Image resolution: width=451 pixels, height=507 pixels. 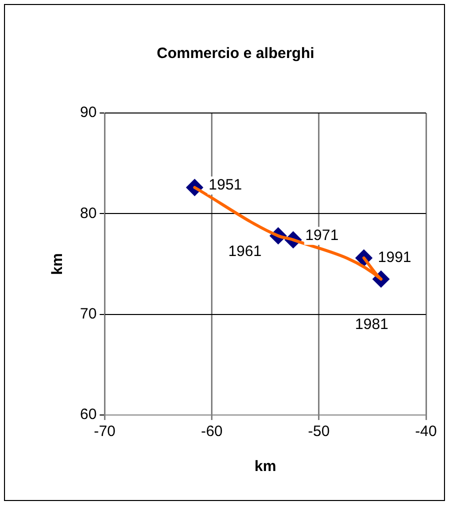 What do you see at coordinates (245, 251) in the screenshot?
I see `annotation: 1961` at bounding box center [245, 251].